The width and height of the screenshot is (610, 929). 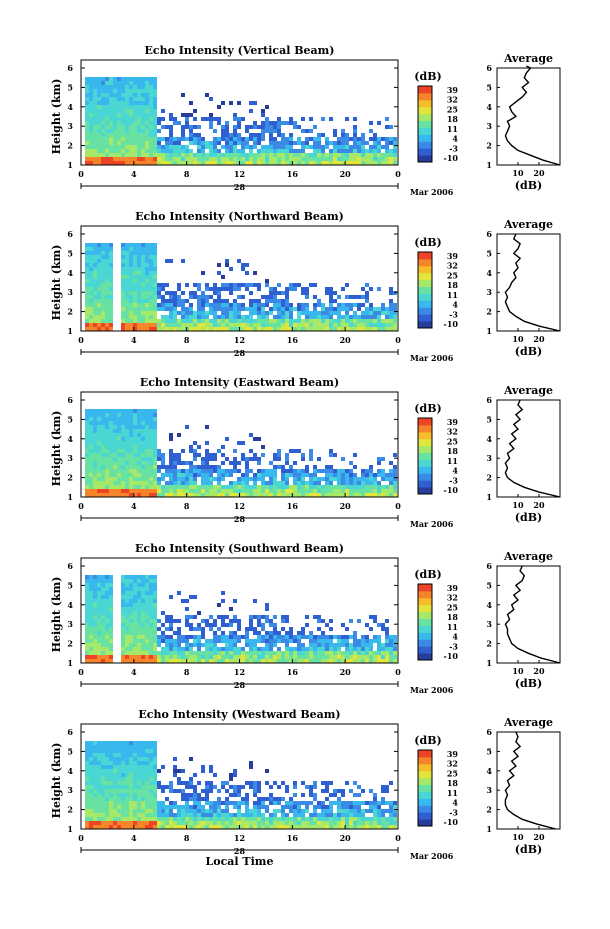 What do you see at coordinates (134, 672) in the screenshot?
I see `x-tick-label: 4` at bounding box center [134, 672].